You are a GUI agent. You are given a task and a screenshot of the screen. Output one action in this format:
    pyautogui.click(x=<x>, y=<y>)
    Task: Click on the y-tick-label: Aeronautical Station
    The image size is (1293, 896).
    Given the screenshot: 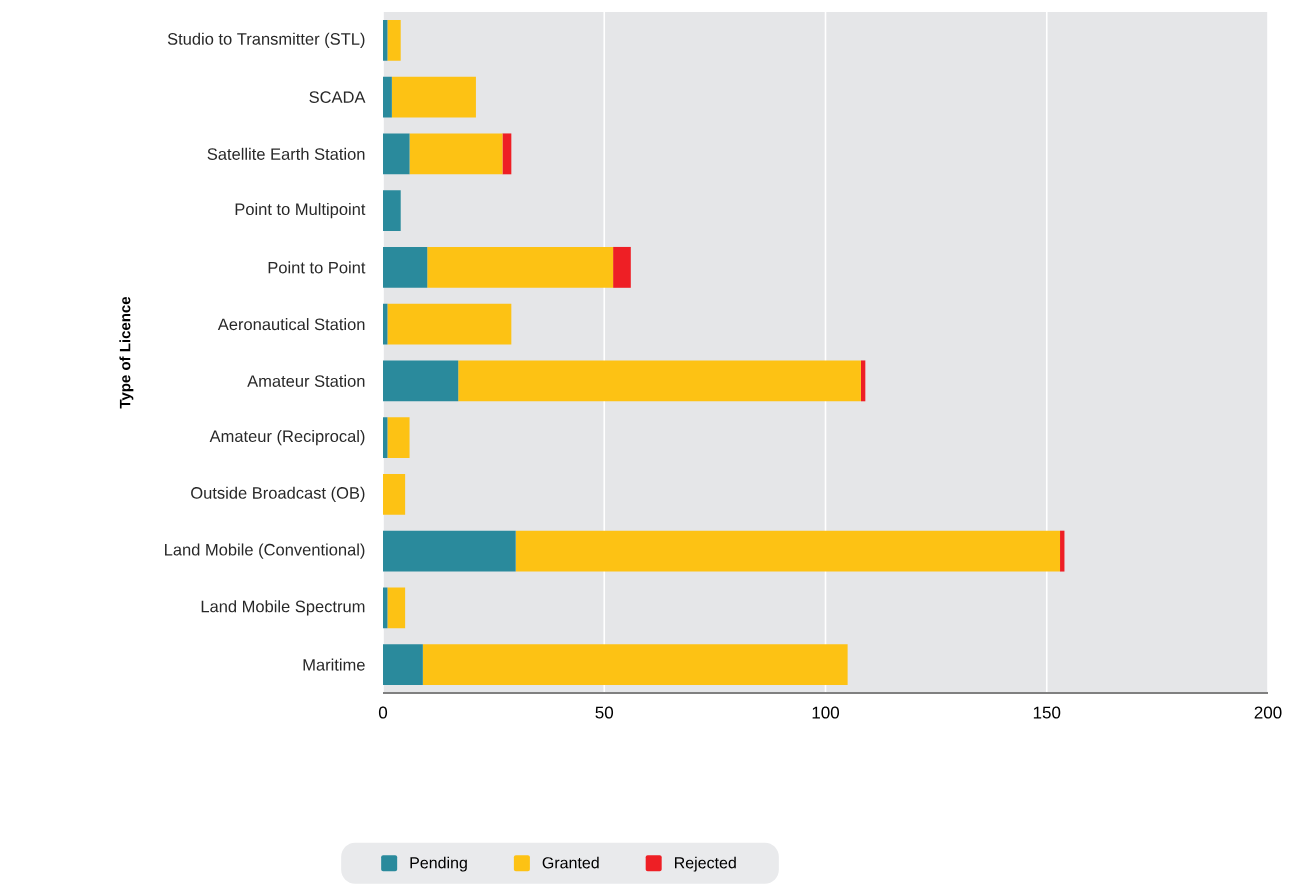 What is the action you would take?
    pyautogui.click(x=291, y=324)
    